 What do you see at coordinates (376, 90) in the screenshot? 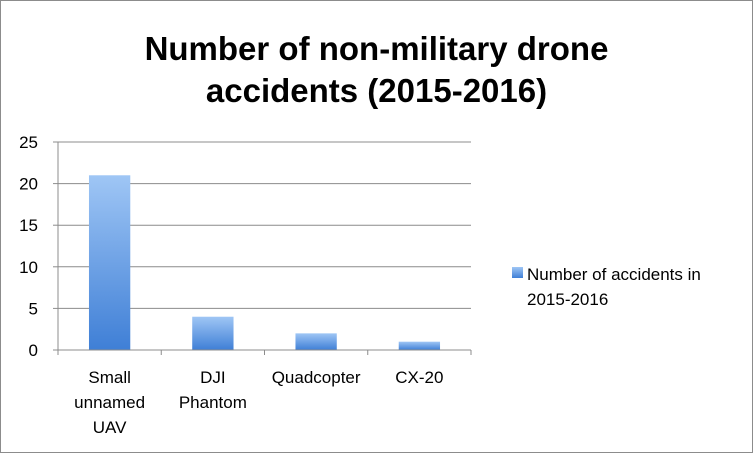
I see `chart-title-line-2: accidents (2015-2016)` at bounding box center [376, 90].